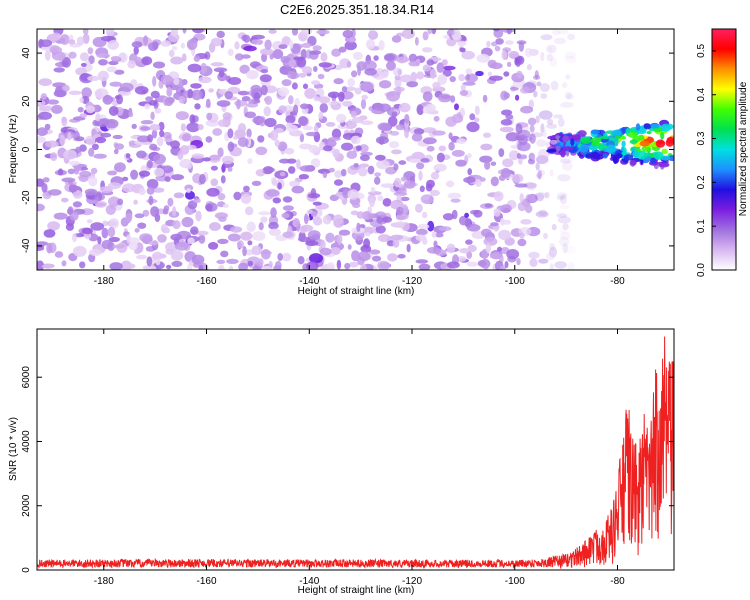 The image size is (750, 600). Describe the element at coordinates (26, 441) in the screenshot. I see `snr-y-tick-label: 4000` at that location.